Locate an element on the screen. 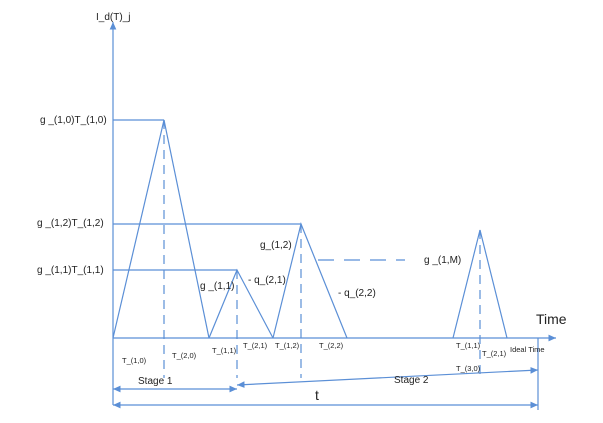  interval-label-ideal-time: Ideal Time is located at coordinates (527, 349).